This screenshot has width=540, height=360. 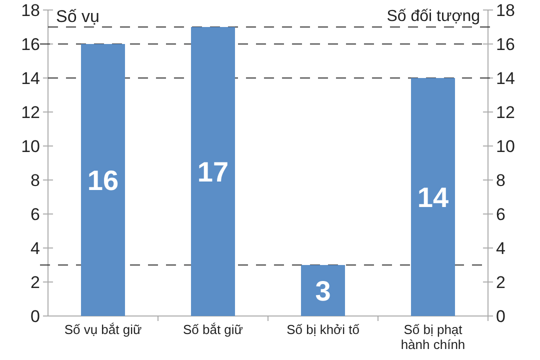 I want to click on y2-tick-label: 16, so click(x=505, y=44).